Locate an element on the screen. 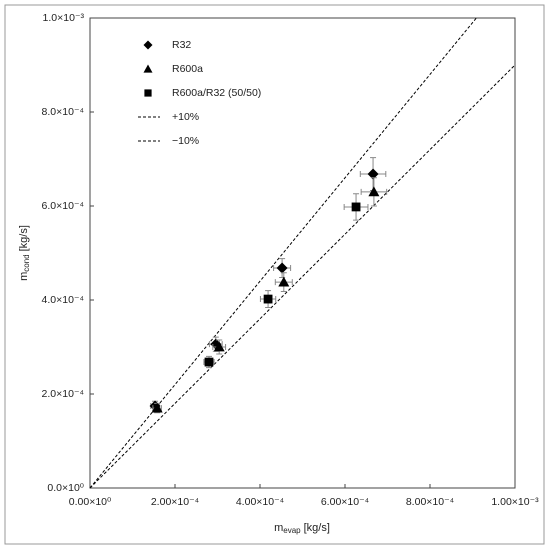  y-label-main: m is located at coordinates (24, 276).